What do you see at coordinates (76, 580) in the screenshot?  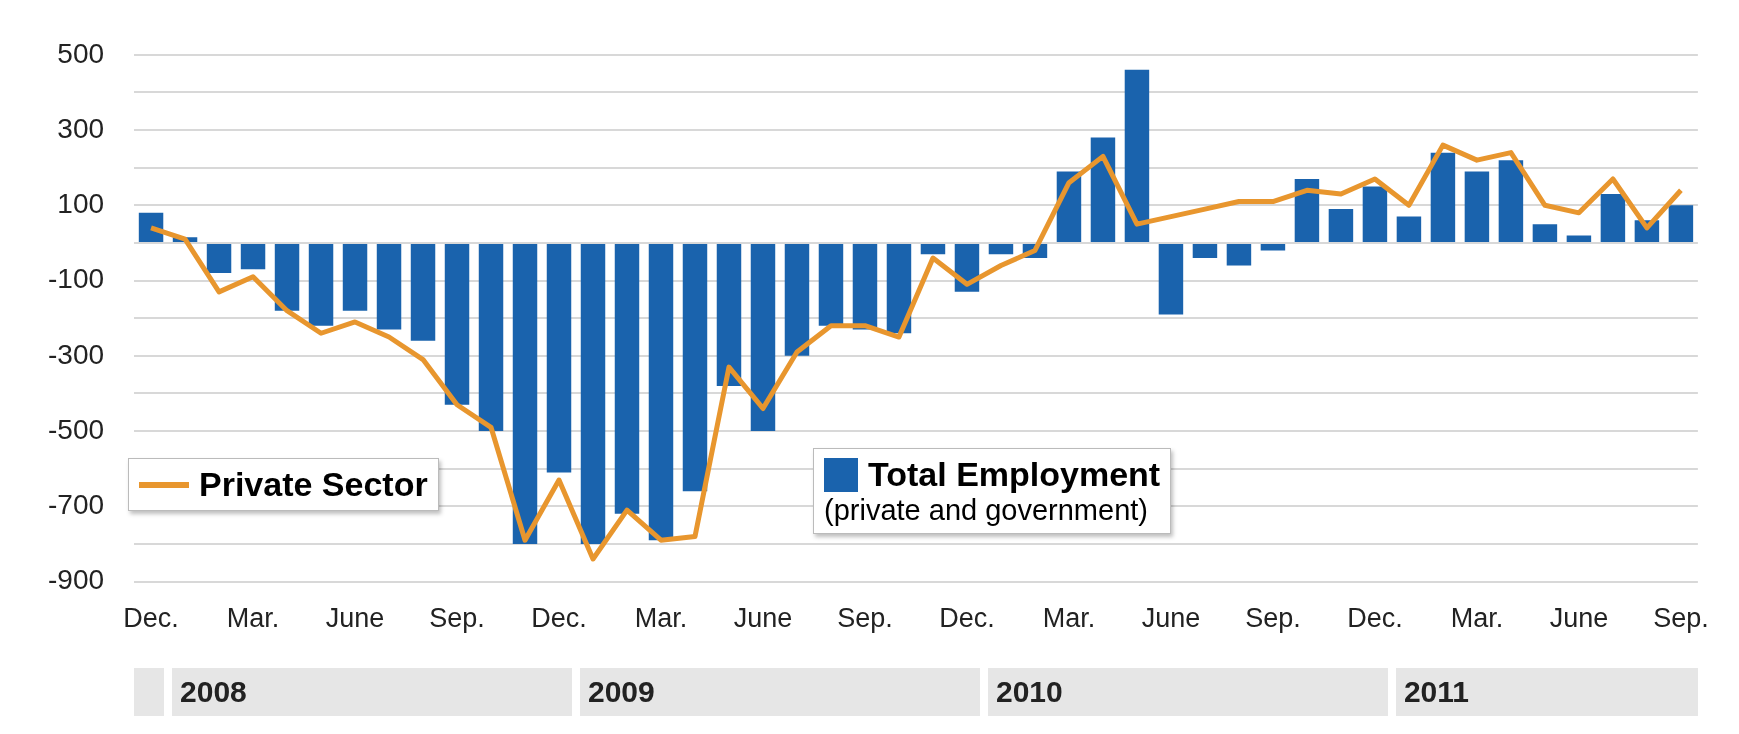 I see `y-tick-label: -900` at bounding box center [76, 580].